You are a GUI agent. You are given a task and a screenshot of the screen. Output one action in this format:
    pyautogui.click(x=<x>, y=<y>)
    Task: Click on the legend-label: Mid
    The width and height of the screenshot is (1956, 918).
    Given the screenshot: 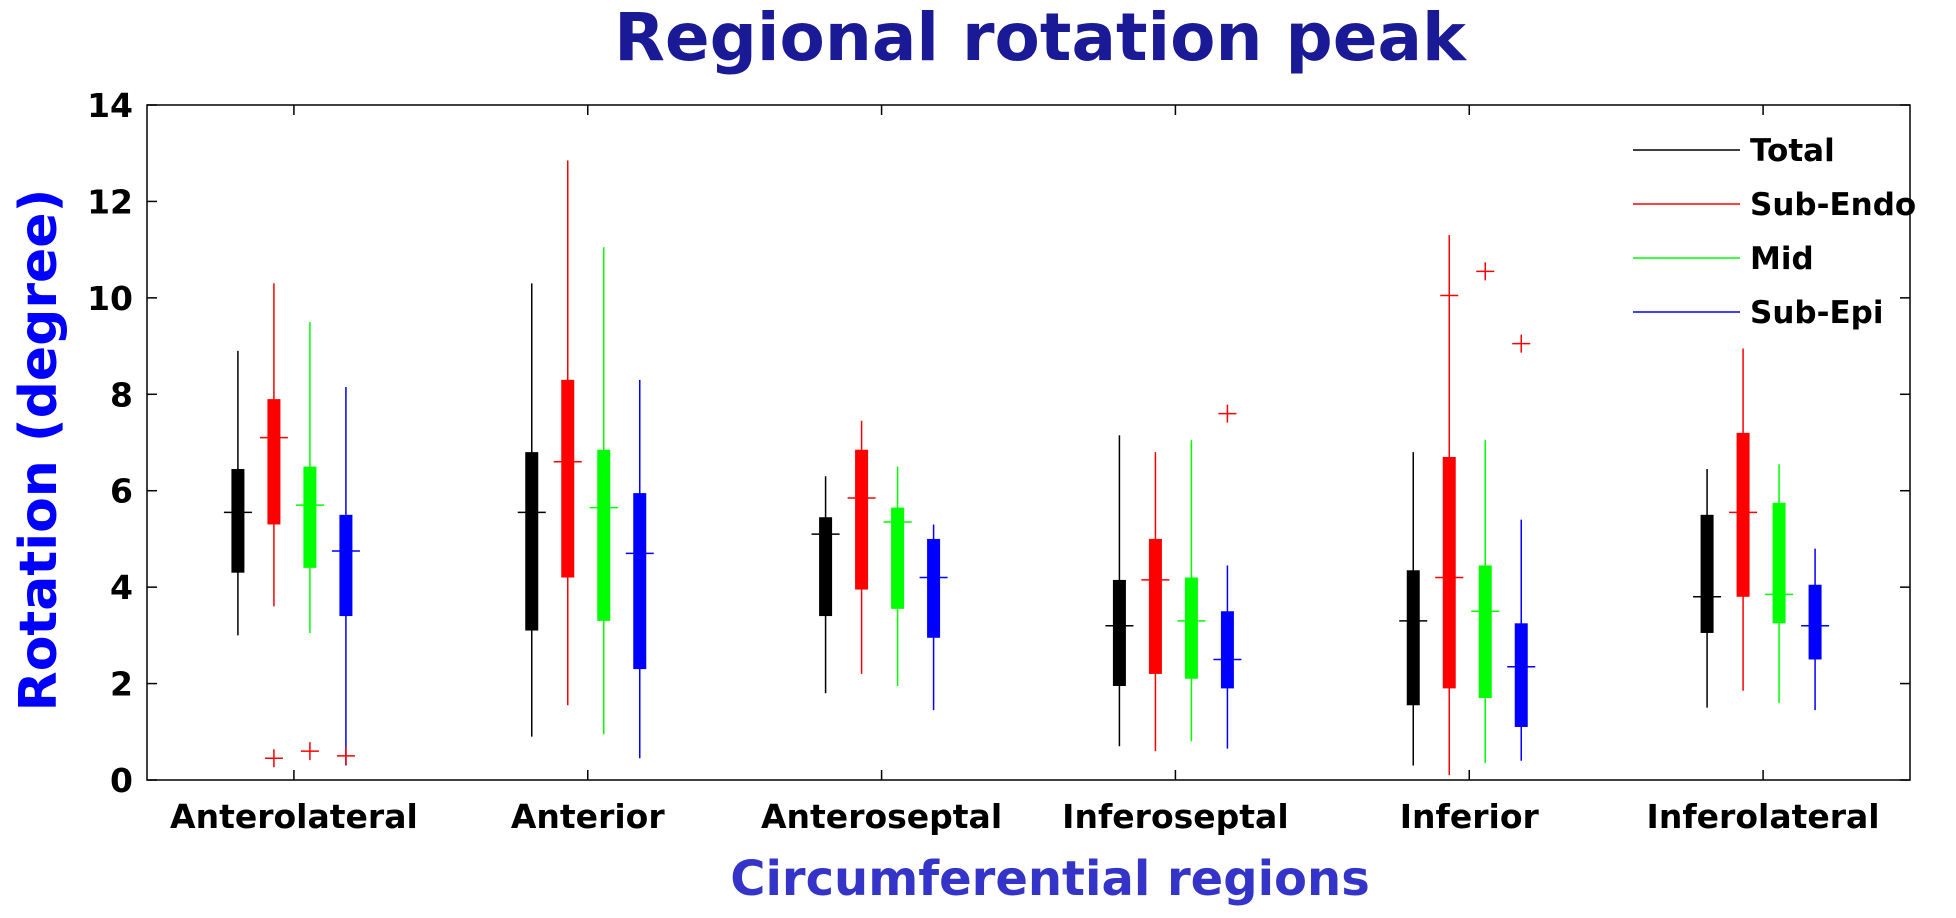 What is the action you would take?
    pyautogui.click(x=1782, y=259)
    